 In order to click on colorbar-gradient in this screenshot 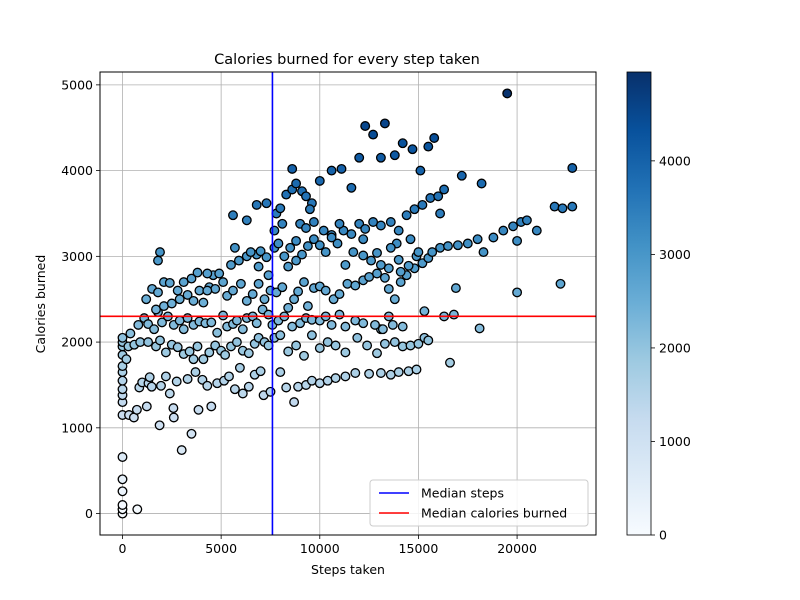, I will do `click(639, 303)`.